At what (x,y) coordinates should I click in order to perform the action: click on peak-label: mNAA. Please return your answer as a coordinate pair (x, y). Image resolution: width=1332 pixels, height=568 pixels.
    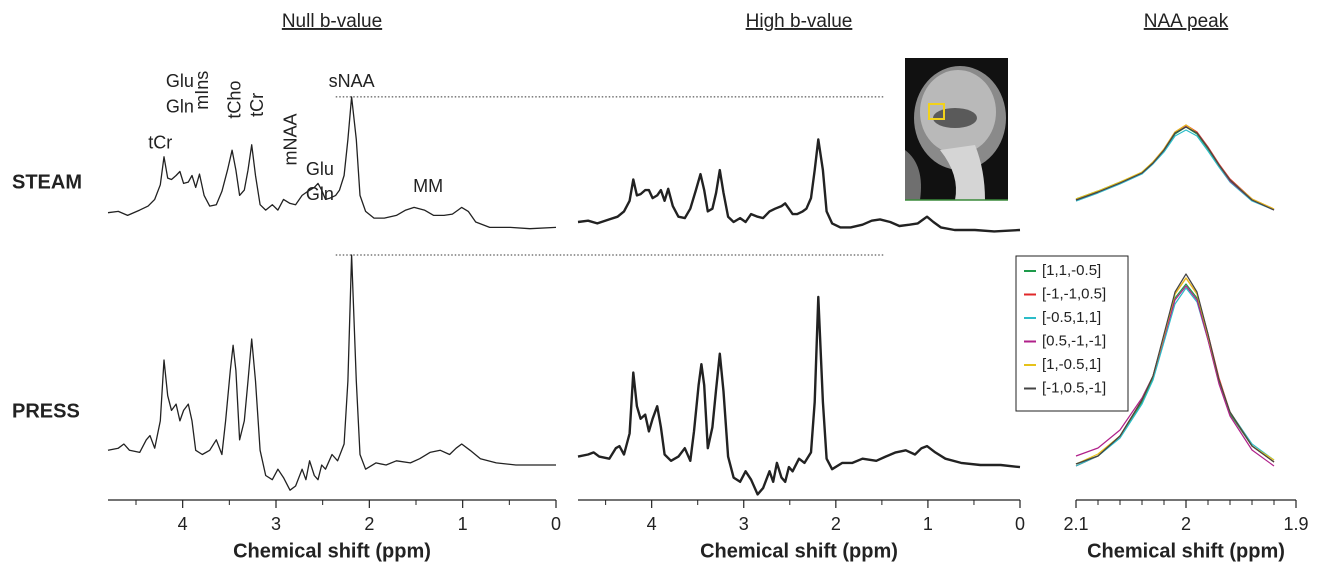
    Looking at the image, I should click on (291, 140).